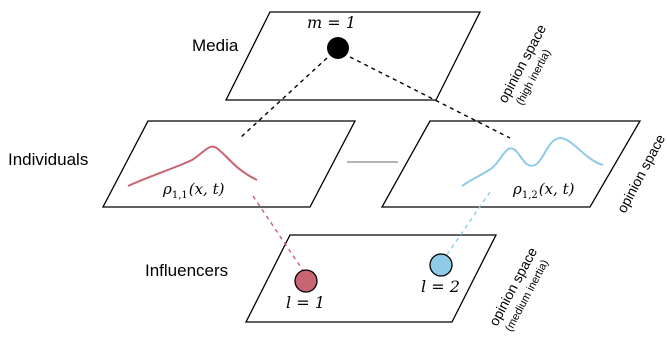 The height and width of the screenshot is (337, 667). What do you see at coordinates (193, 190) in the screenshot?
I see `density-label-group-1: ρ1,1(x, t)` at bounding box center [193, 190].